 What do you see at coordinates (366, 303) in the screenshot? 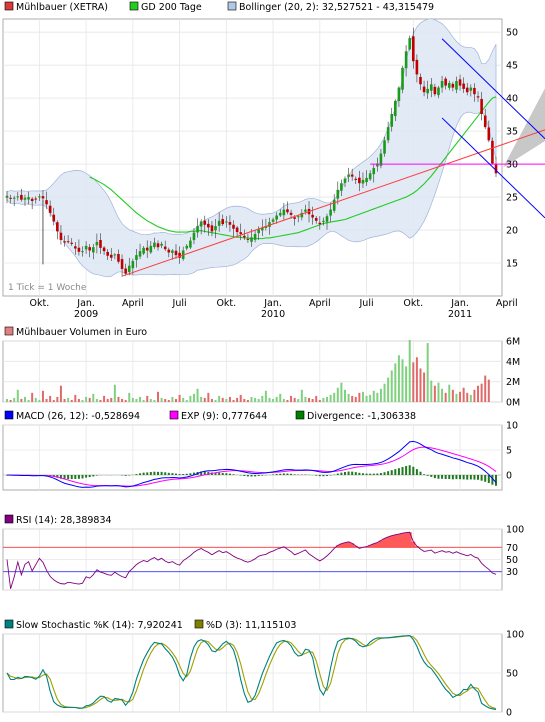
I see `x-tick-label: Juli` at bounding box center [366, 303].